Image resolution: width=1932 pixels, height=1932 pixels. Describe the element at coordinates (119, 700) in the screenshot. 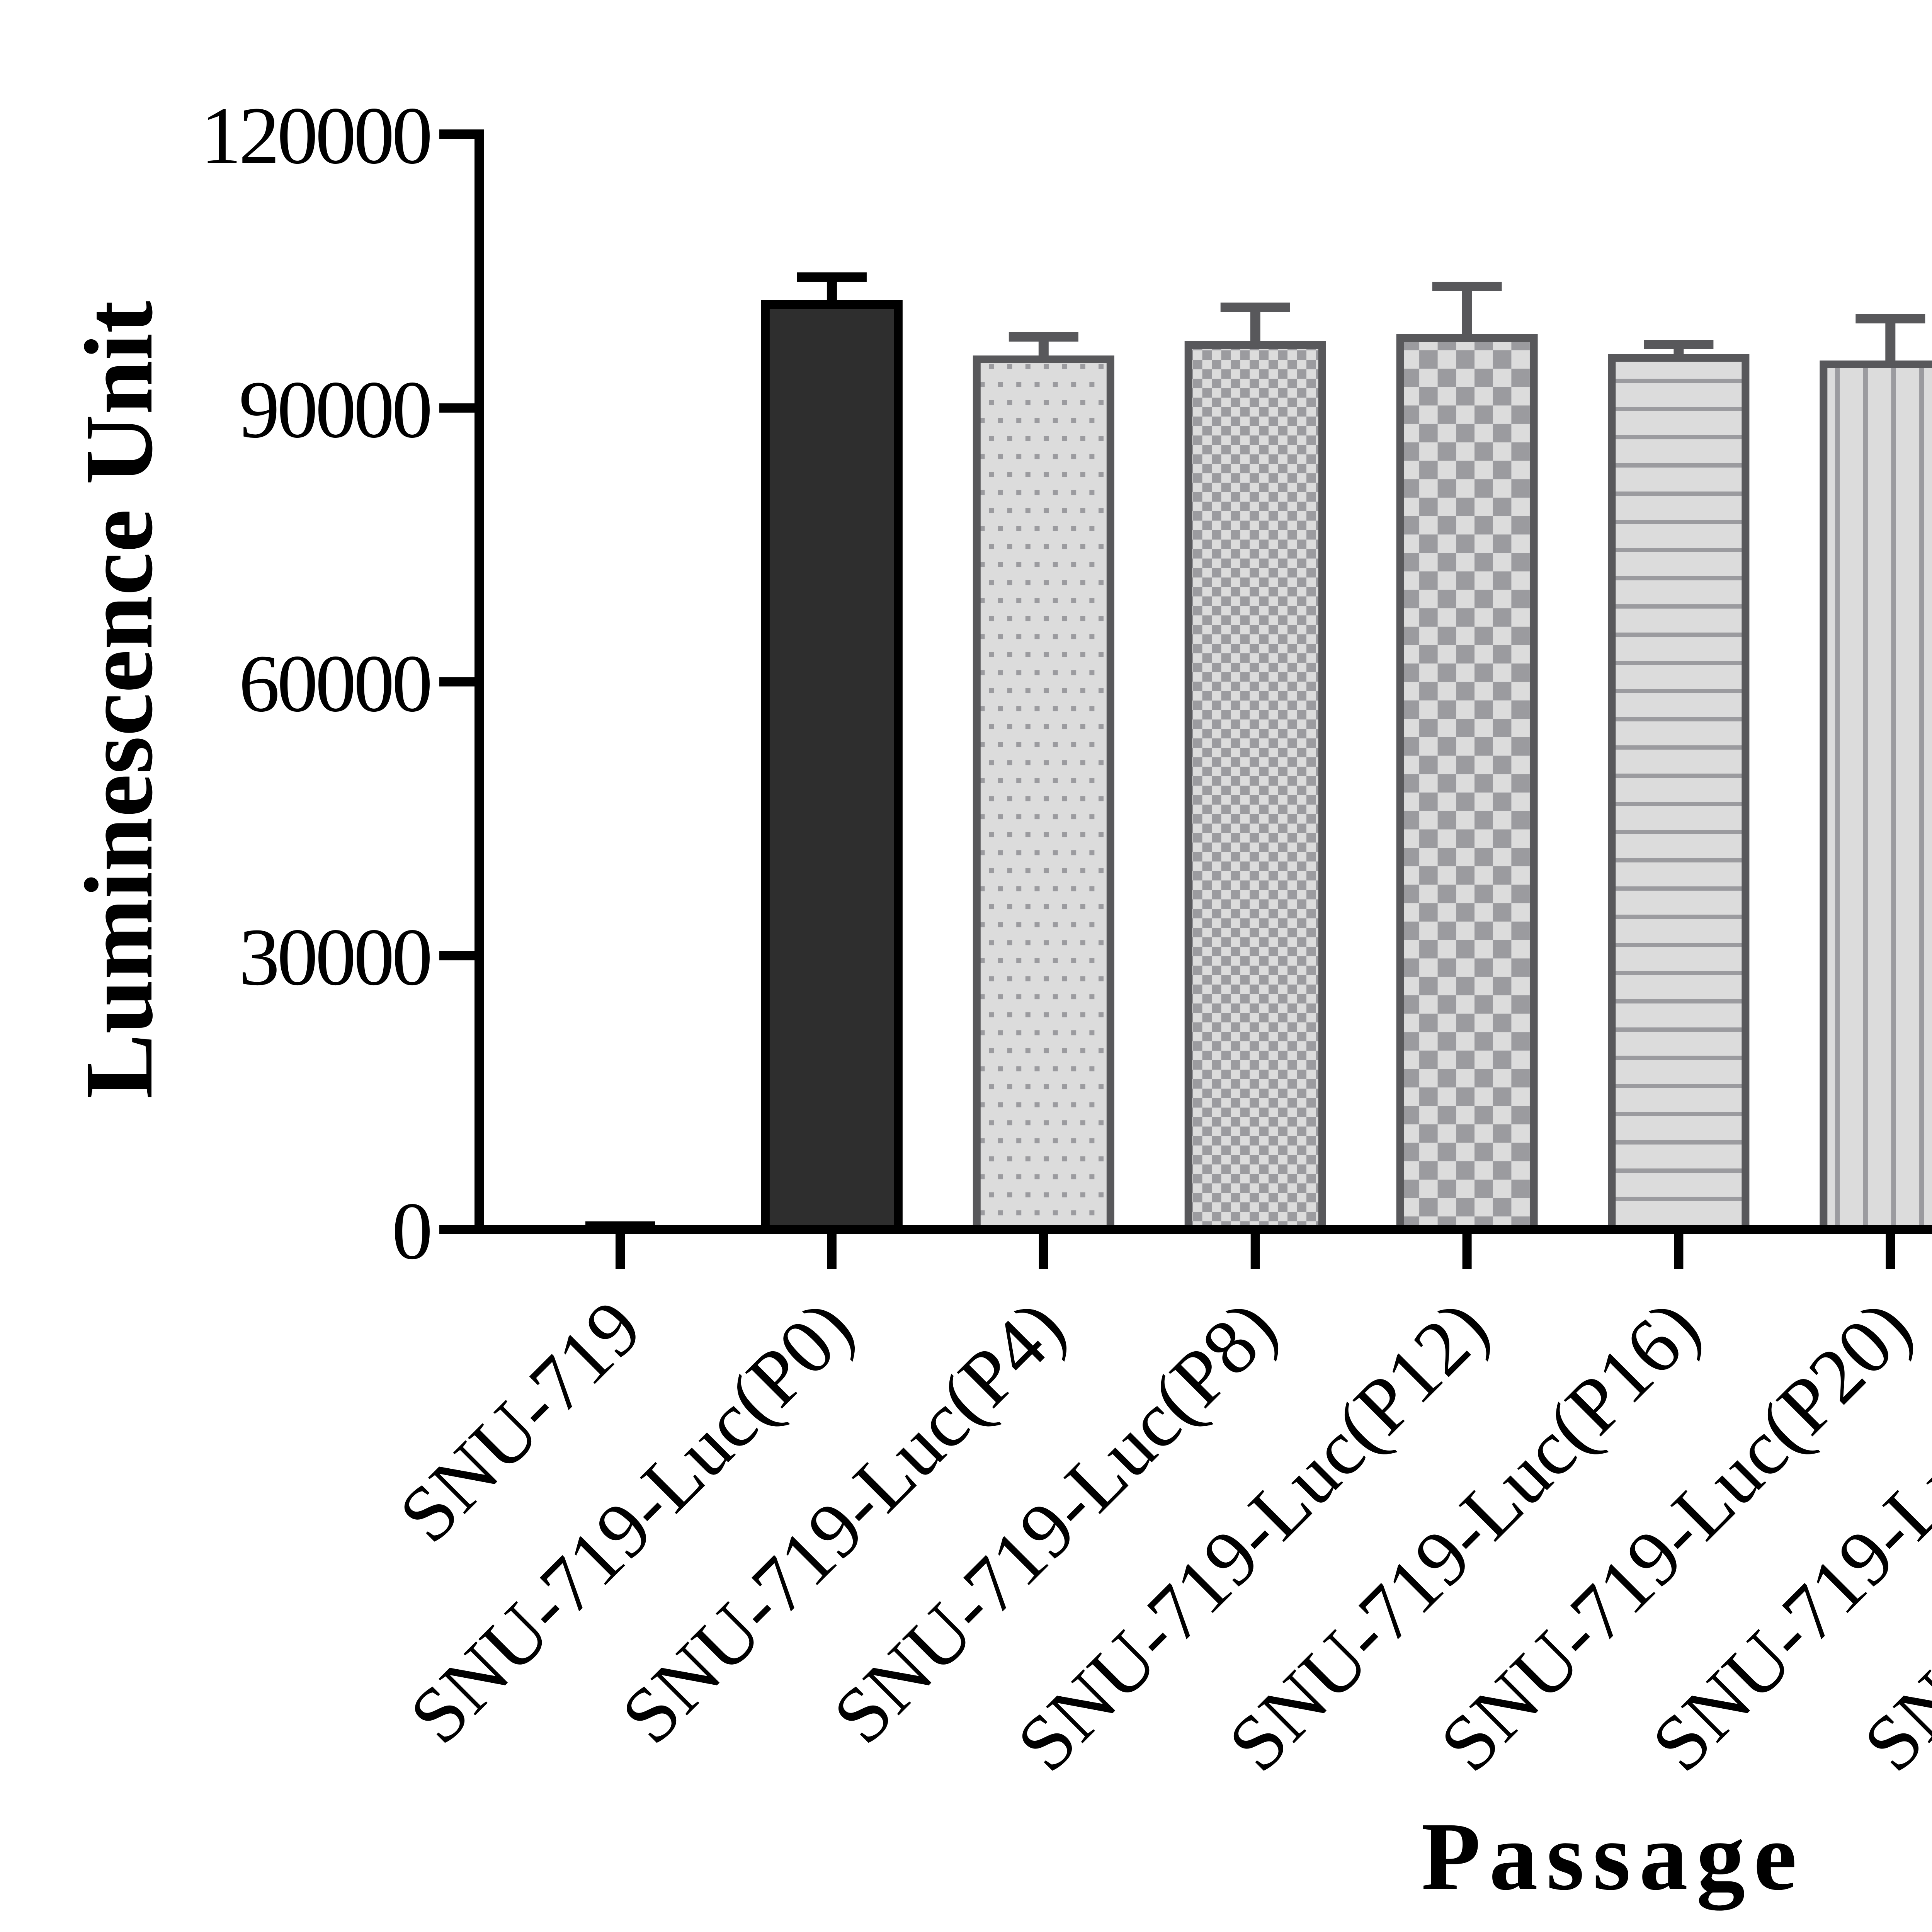

I see `svg-text: Luminescence Unit` at that location.